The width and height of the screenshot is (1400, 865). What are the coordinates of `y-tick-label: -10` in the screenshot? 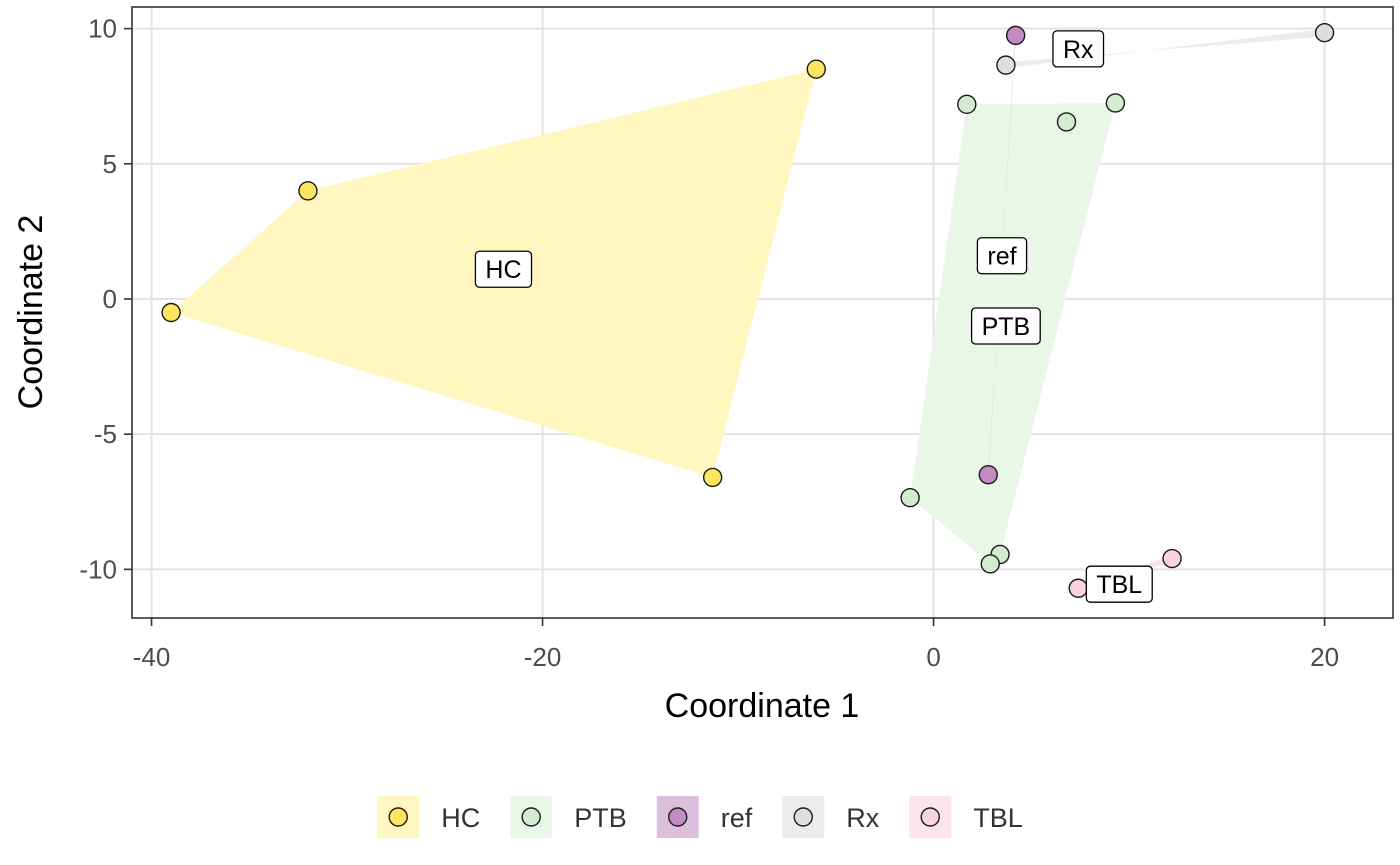 It's located at (98, 569).